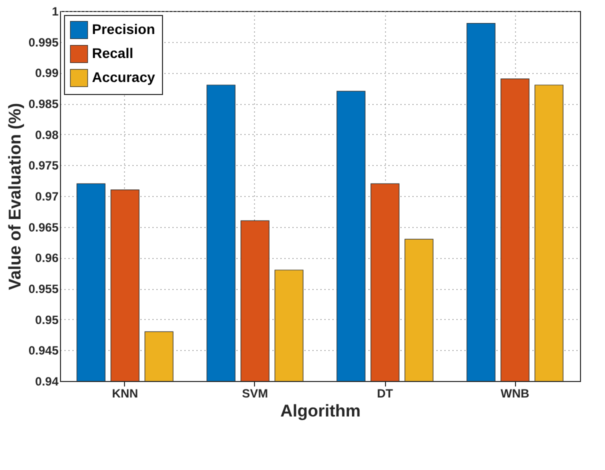  Describe the element at coordinates (255, 393) in the screenshot. I see `x-tick-label: SVM` at that location.